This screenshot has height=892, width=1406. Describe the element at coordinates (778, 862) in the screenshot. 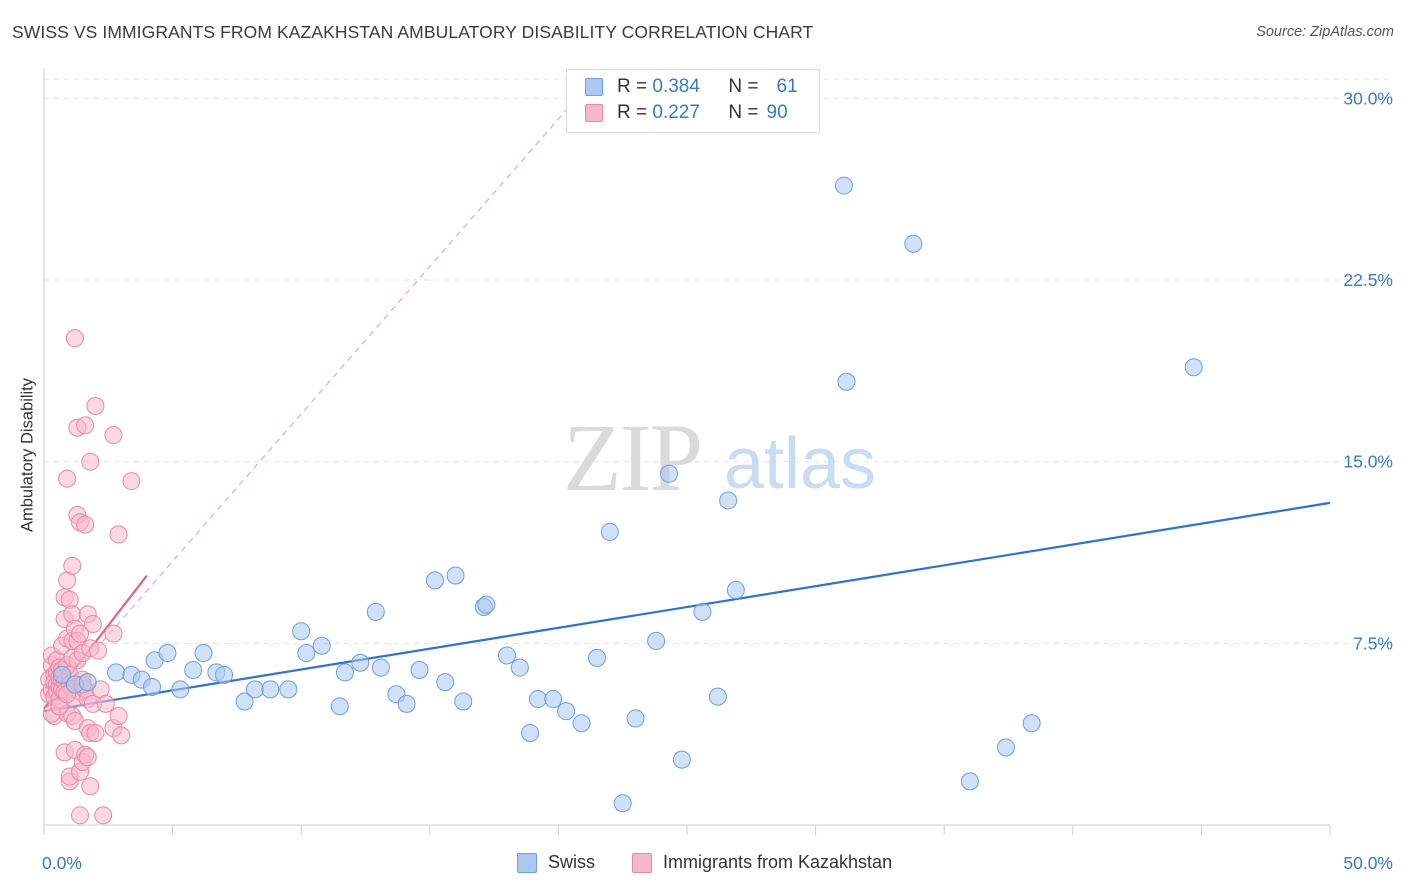

I see `kazakhstan-label: Immigrants from Kazakhstan` at that location.